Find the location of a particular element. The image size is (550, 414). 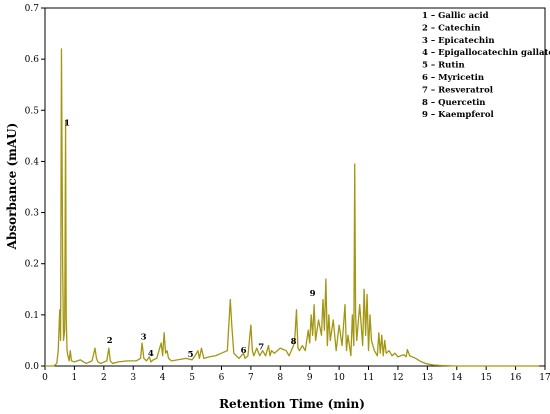

legend-entry: 1 – Gallic acid is located at coordinates (455, 16).